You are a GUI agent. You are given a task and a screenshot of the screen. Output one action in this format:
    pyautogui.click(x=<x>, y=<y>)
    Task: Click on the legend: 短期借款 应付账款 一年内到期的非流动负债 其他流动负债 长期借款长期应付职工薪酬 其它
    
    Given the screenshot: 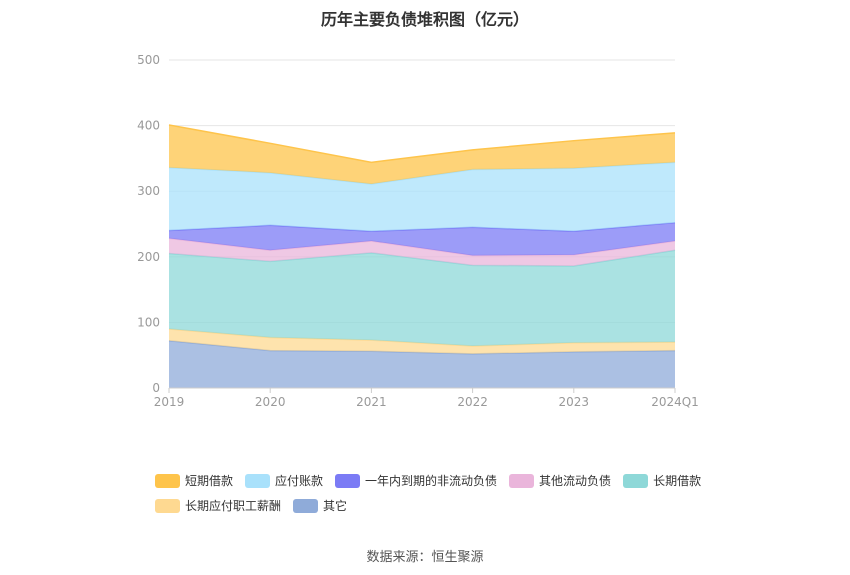 What is the action you would take?
    pyautogui.click(x=435, y=497)
    